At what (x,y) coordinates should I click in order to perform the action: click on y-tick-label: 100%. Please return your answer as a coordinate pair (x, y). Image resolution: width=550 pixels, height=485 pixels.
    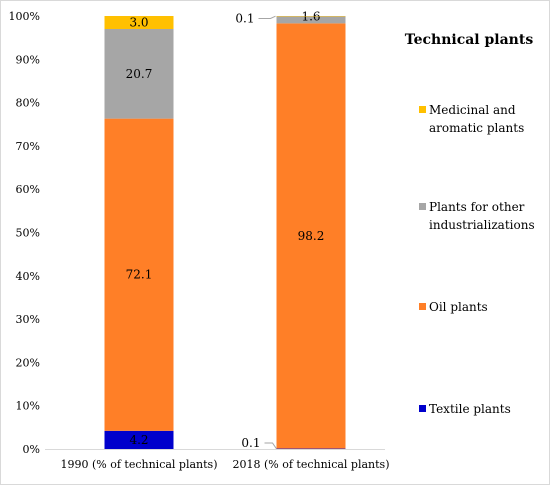
    Looking at the image, I should click on (24, 16).